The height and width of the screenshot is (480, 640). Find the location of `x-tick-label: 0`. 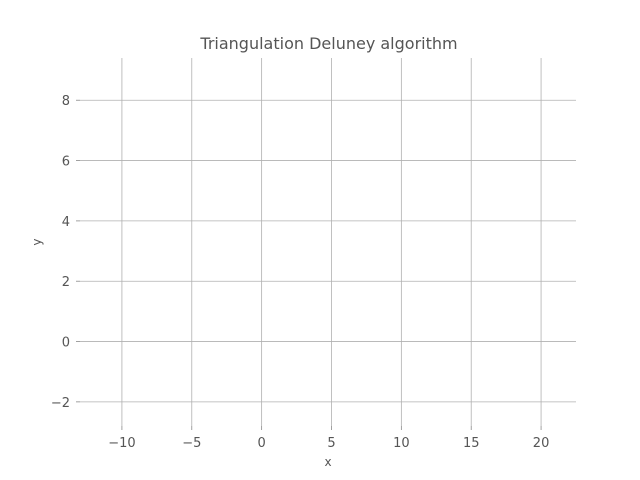

x-tick-label: 0 is located at coordinates (261, 443).